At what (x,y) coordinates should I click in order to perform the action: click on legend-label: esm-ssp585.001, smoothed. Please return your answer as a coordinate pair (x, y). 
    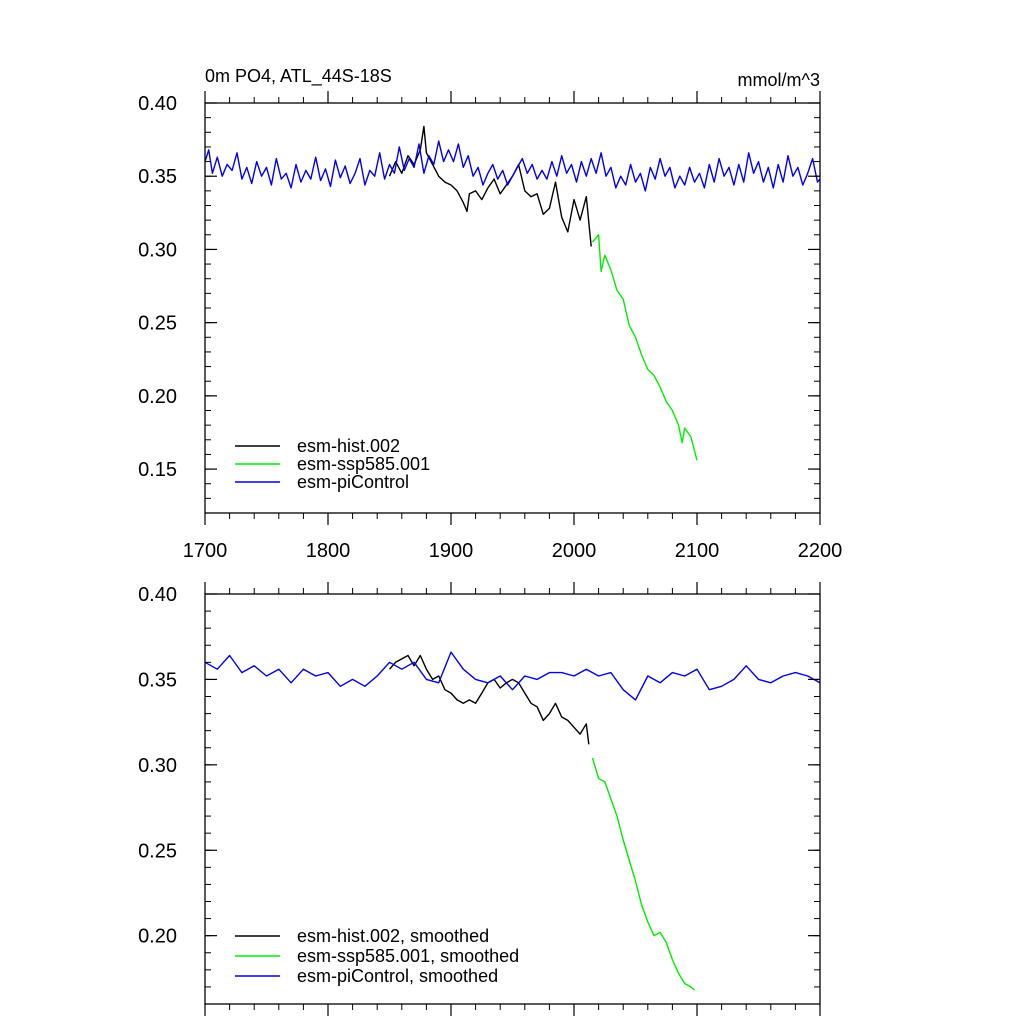
    Looking at the image, I should click on (408, 956).